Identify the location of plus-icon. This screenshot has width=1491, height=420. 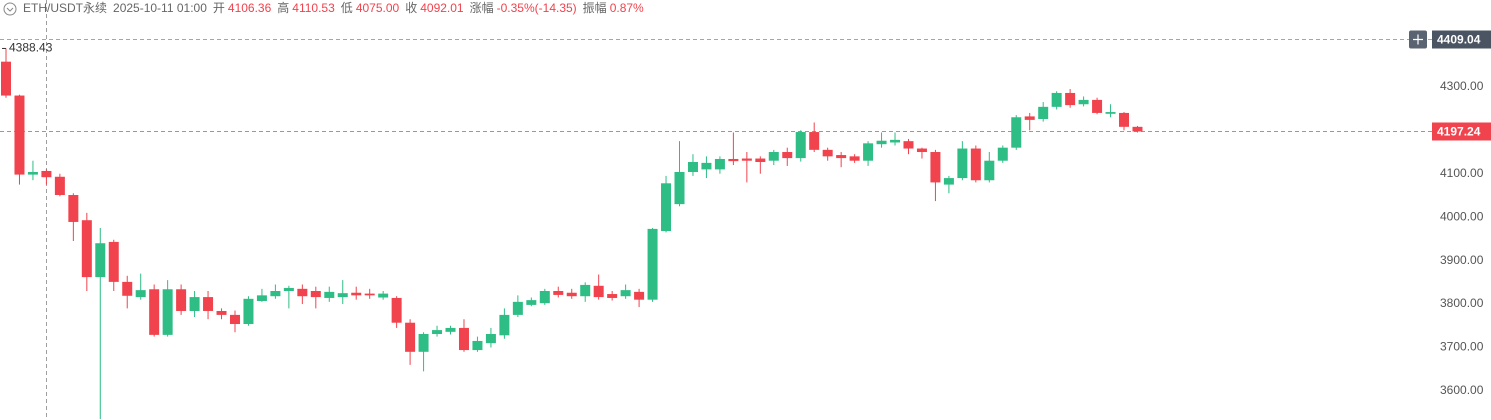
(1418, 39).